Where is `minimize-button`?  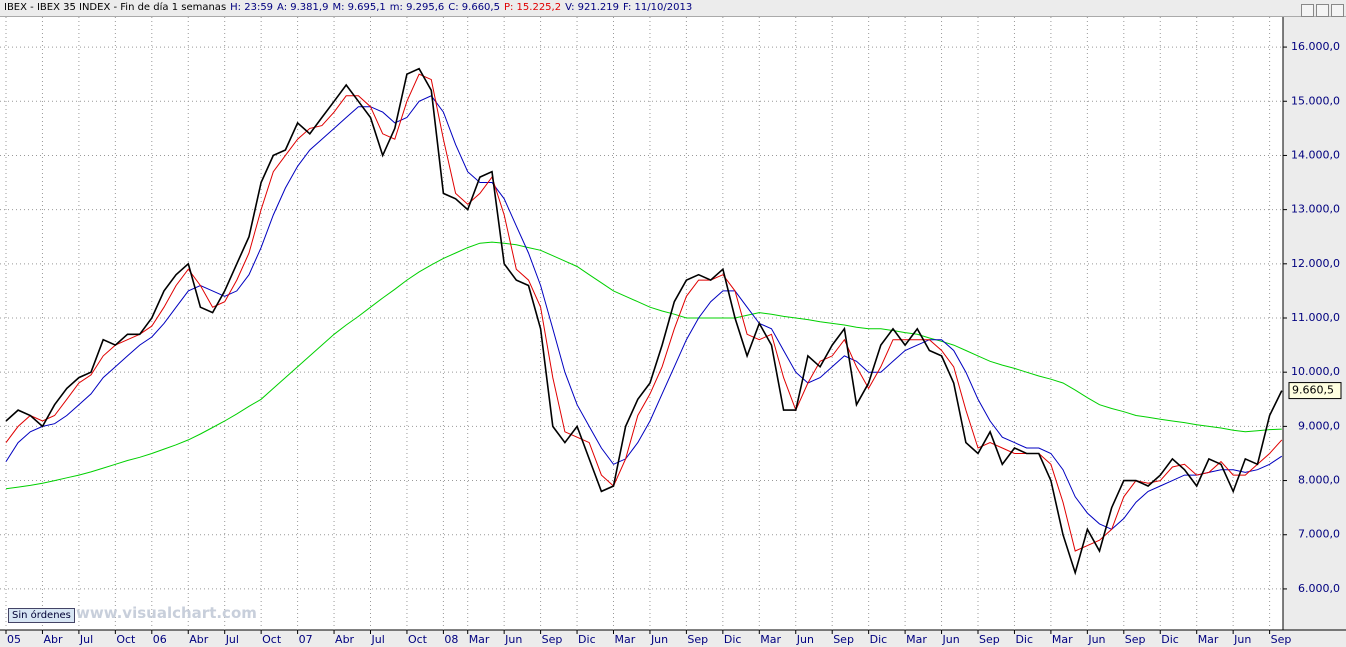
minimize-button is located at coordinates (1307, 10).